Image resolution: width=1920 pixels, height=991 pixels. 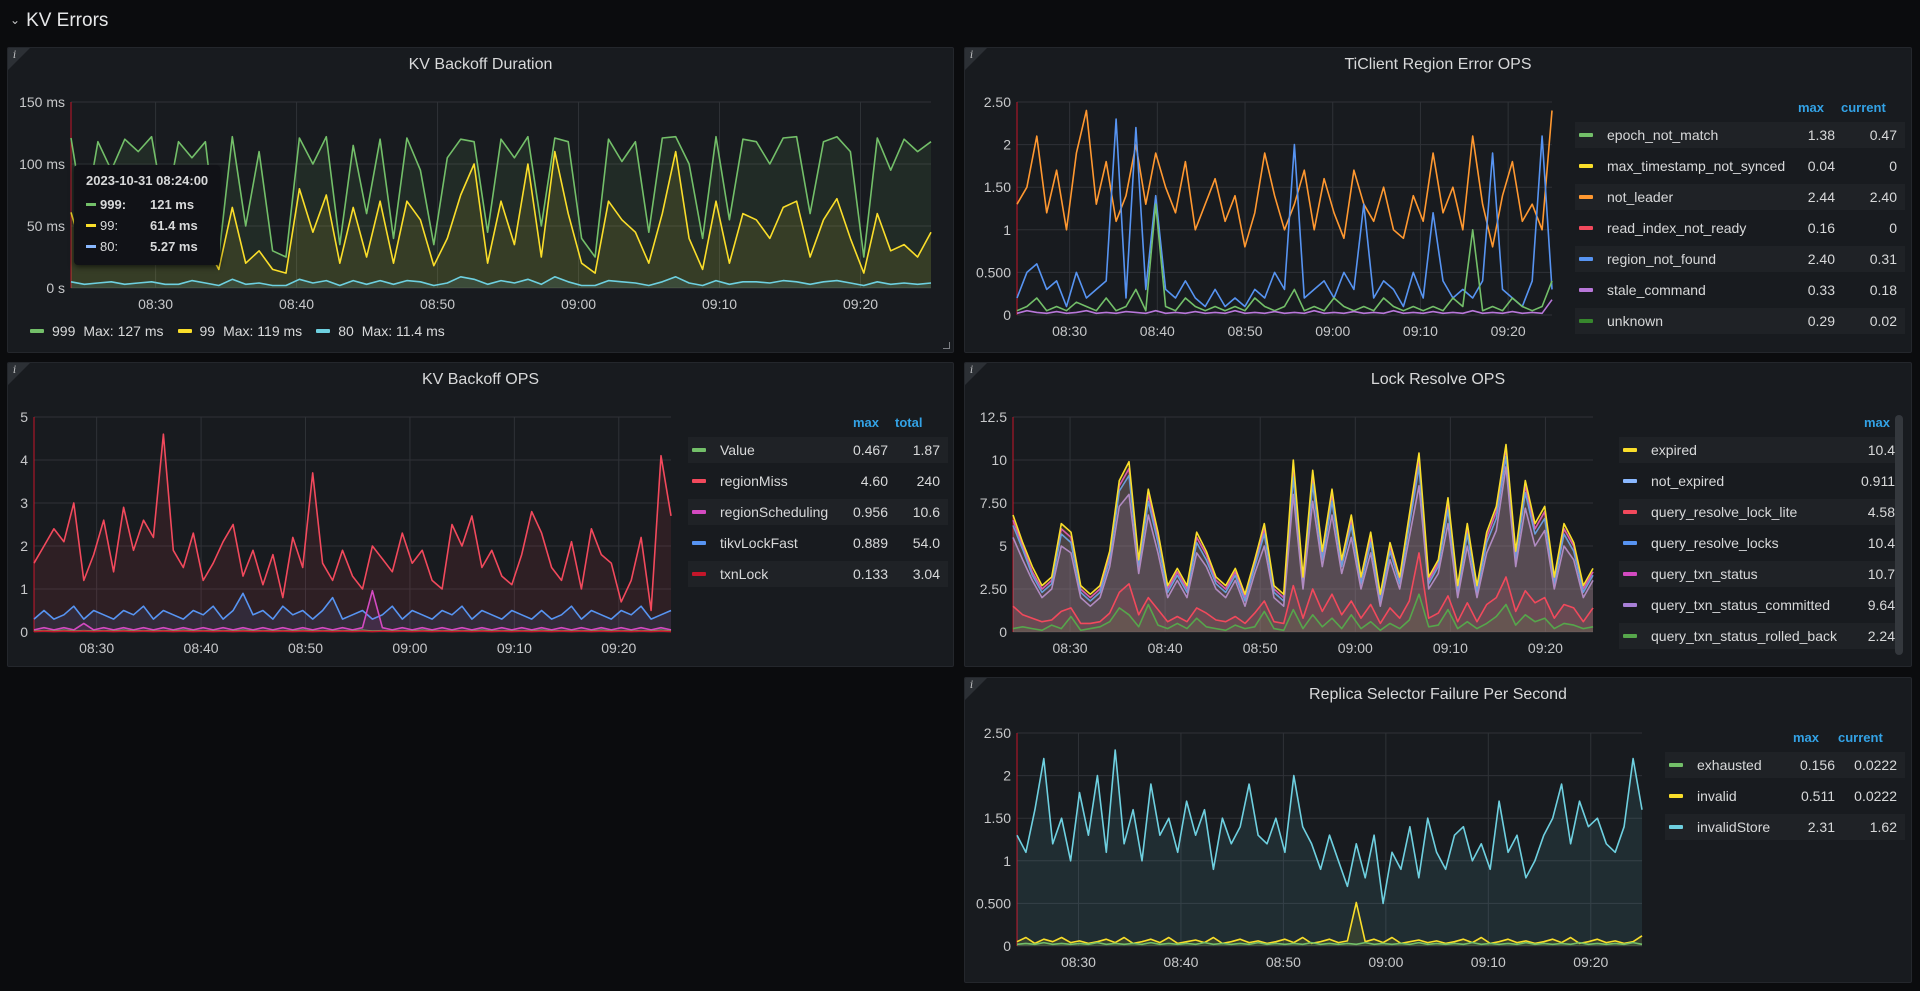 I want to click on legend-value-current: 0.31, so click(x=1883, y=259).